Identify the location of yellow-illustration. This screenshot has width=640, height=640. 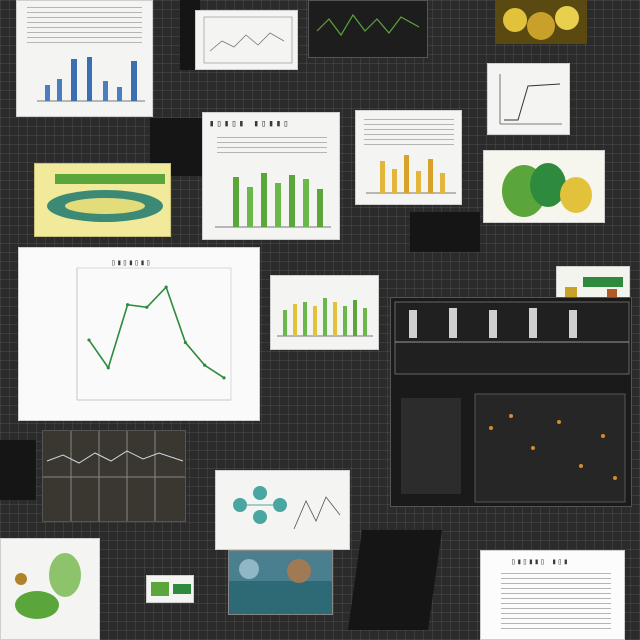
(541, 23).